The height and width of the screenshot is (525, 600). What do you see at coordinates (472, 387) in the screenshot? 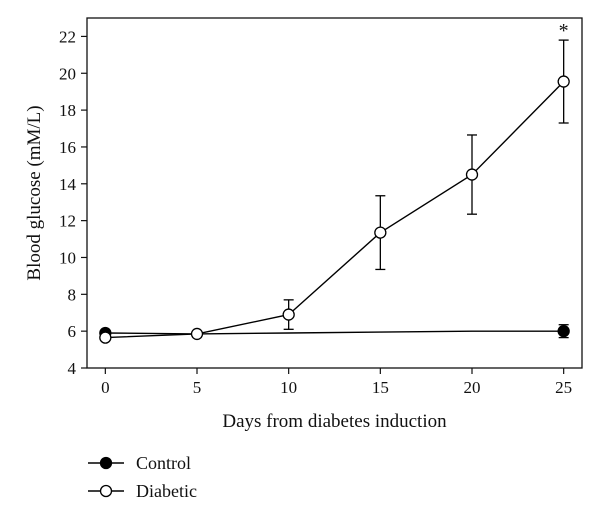
I see `x-tick-label: 20` at bounding box center [472, 387].